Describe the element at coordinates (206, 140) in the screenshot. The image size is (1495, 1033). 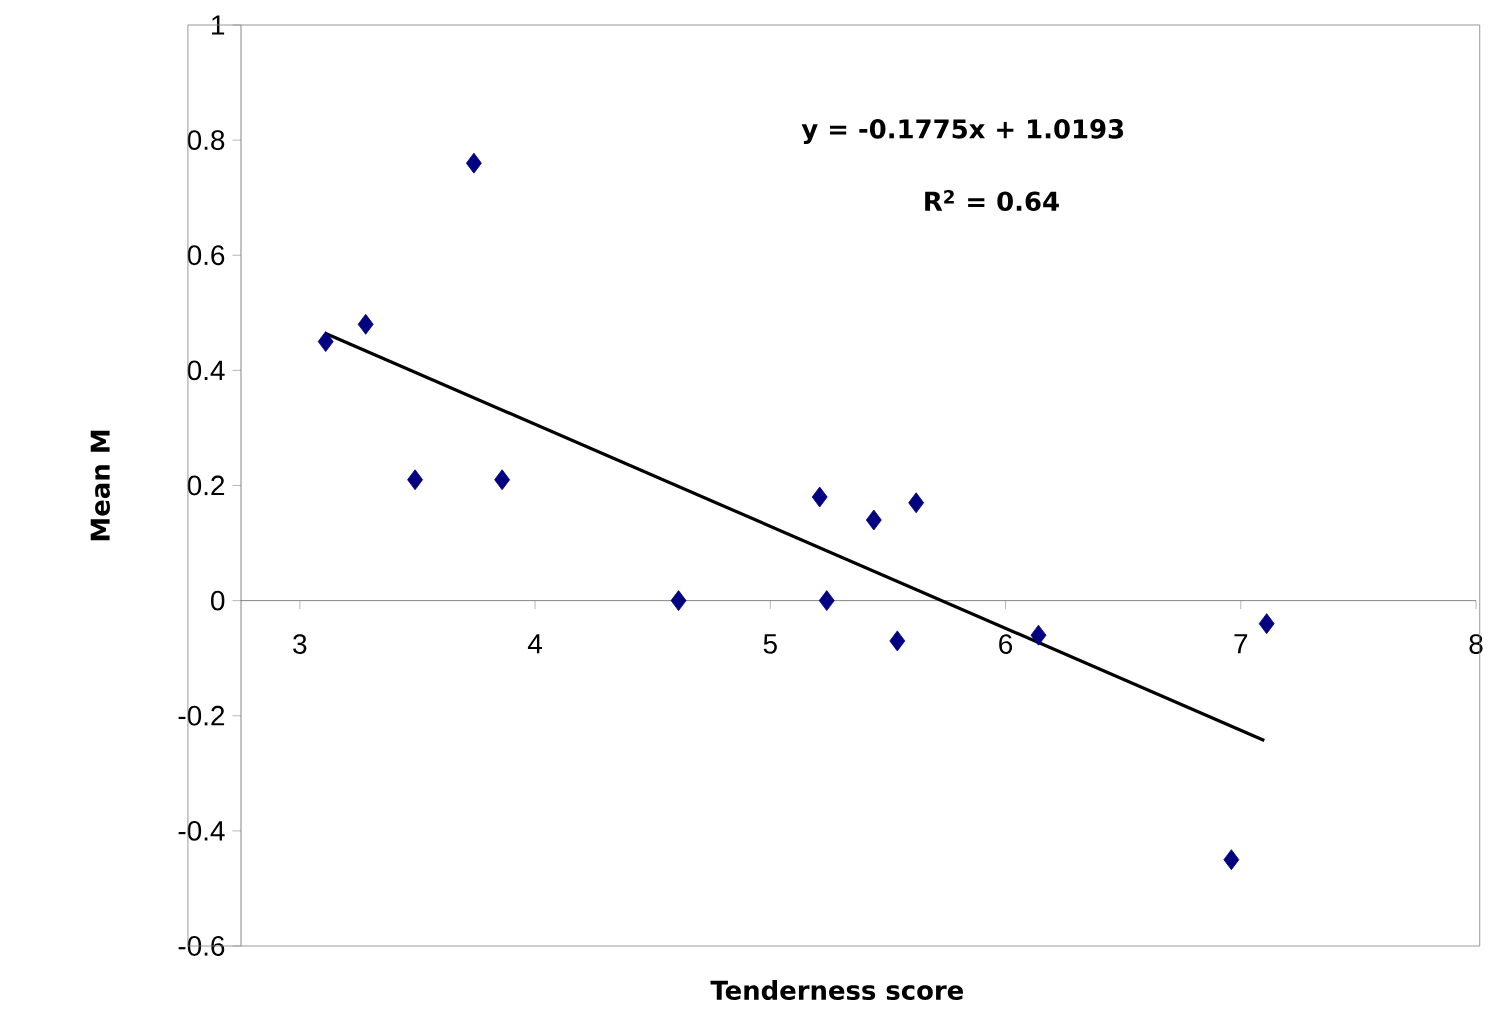
I see `y-tick-label: 0.8` at that location.